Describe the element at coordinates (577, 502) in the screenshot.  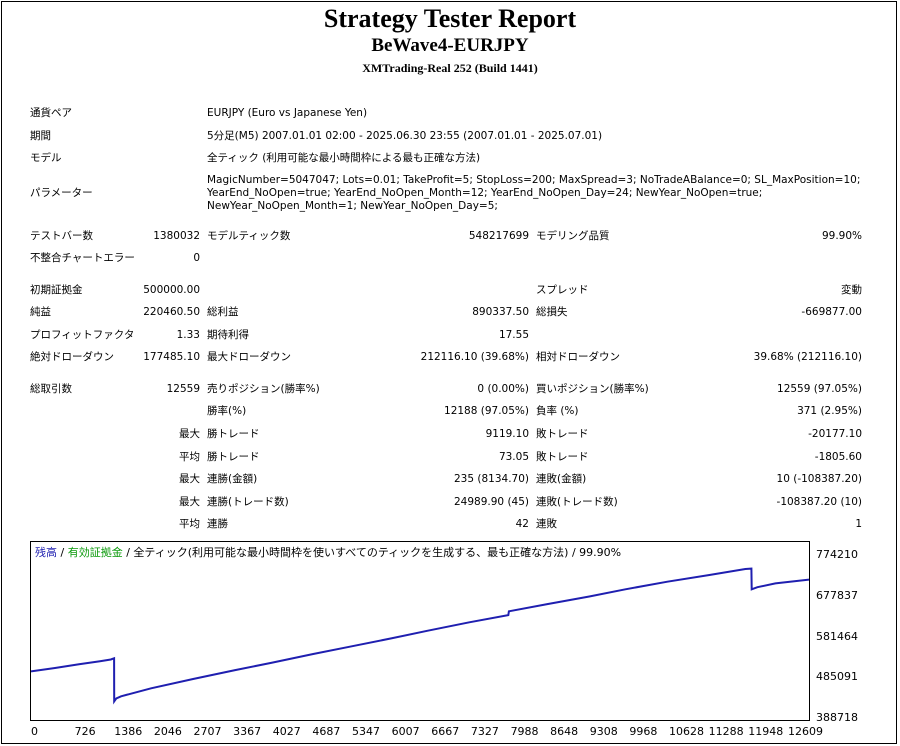
I see `cons-loss-count-label: 連敗(トレード数)` at that location.